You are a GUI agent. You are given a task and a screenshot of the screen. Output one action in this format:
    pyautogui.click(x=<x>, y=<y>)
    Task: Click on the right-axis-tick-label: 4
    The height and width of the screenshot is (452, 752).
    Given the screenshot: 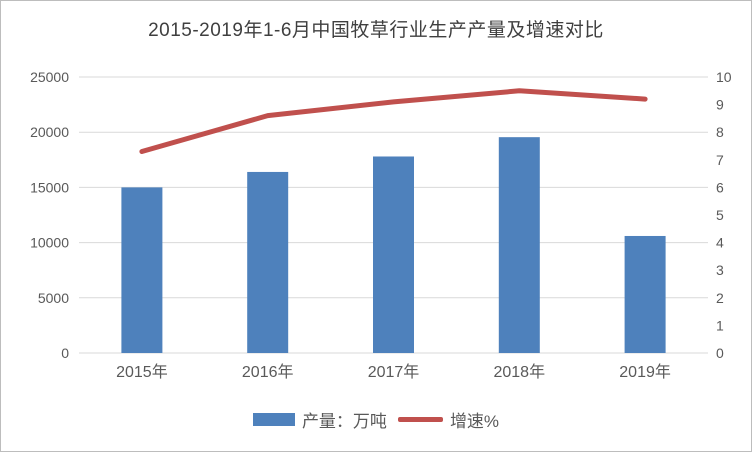 What is the action you would take?
    pyautogui.click(x=720, y=243)
    